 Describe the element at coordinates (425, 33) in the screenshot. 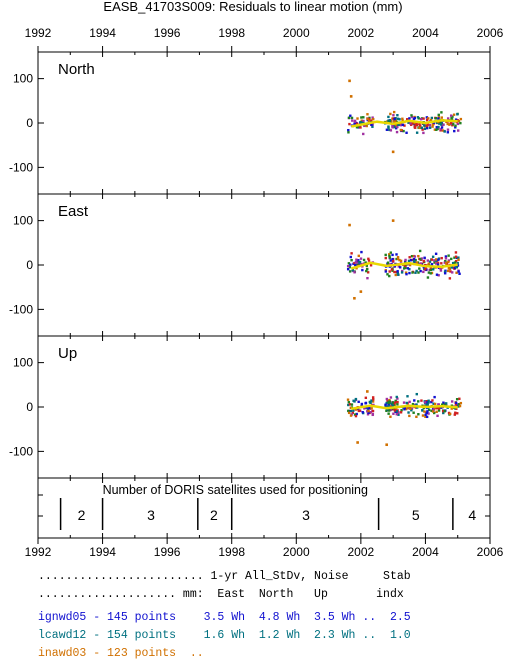

I see `x-tick-label-top: 2004` at that location.